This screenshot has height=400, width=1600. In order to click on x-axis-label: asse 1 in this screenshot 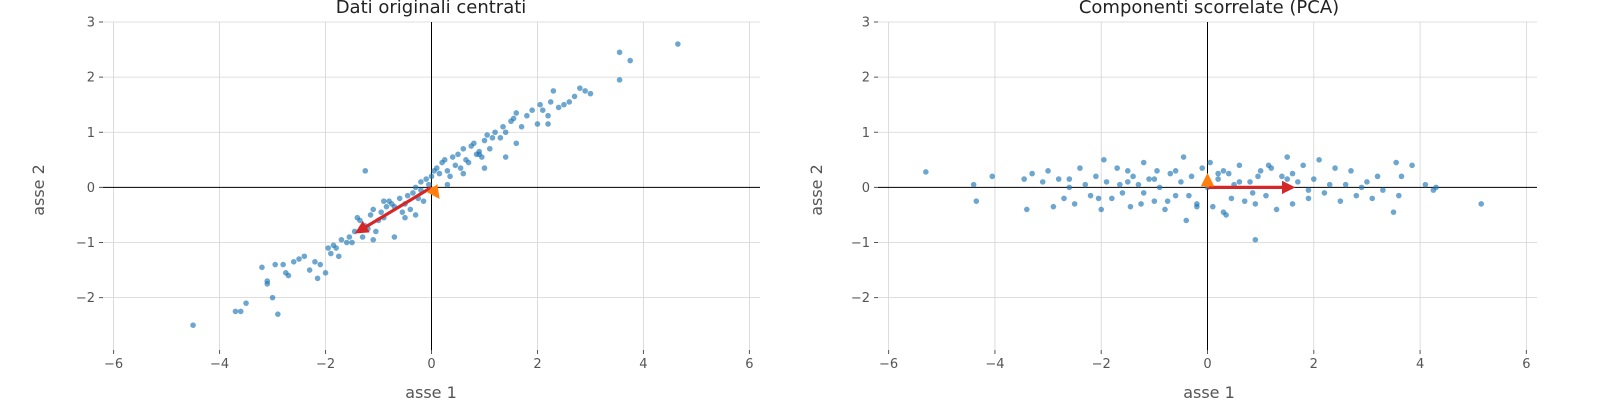, I will do `click(431, 391)`.